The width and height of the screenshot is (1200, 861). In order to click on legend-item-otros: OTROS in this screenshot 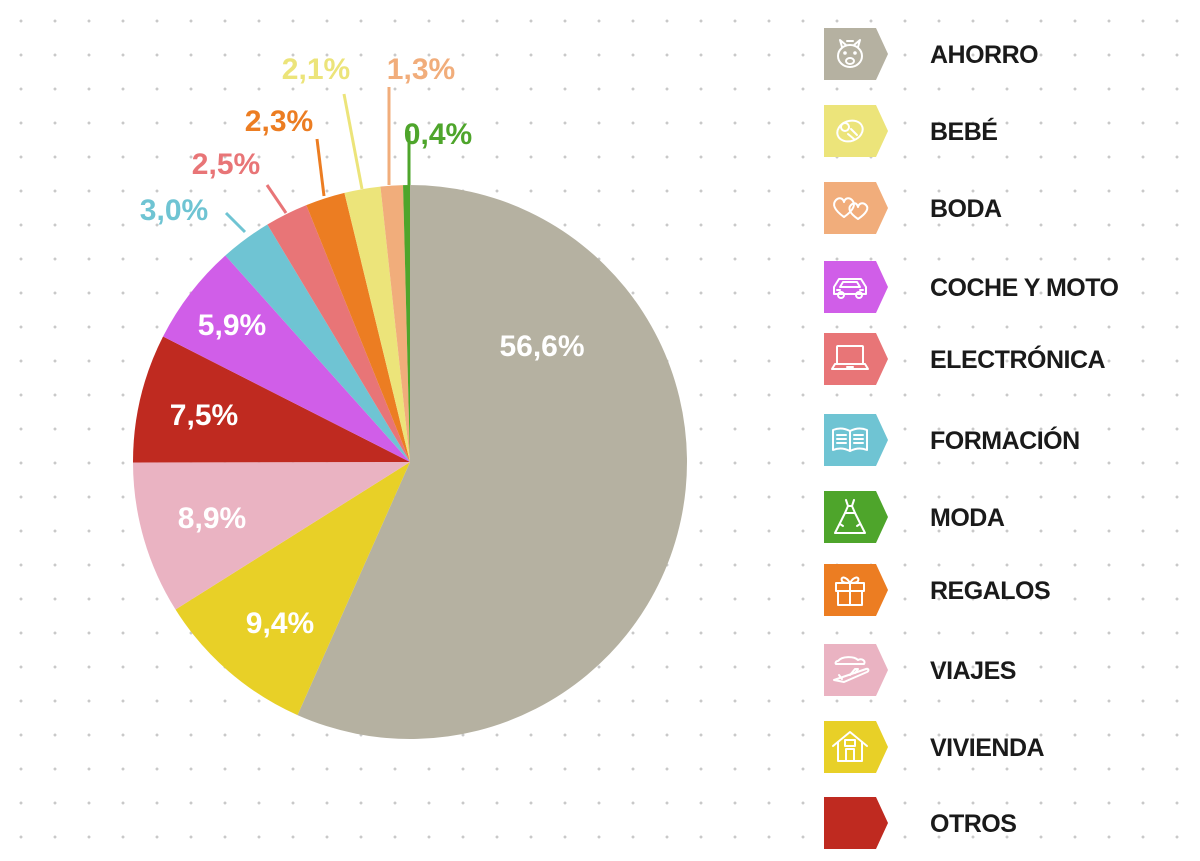, I will do `click(1007, 823)`.